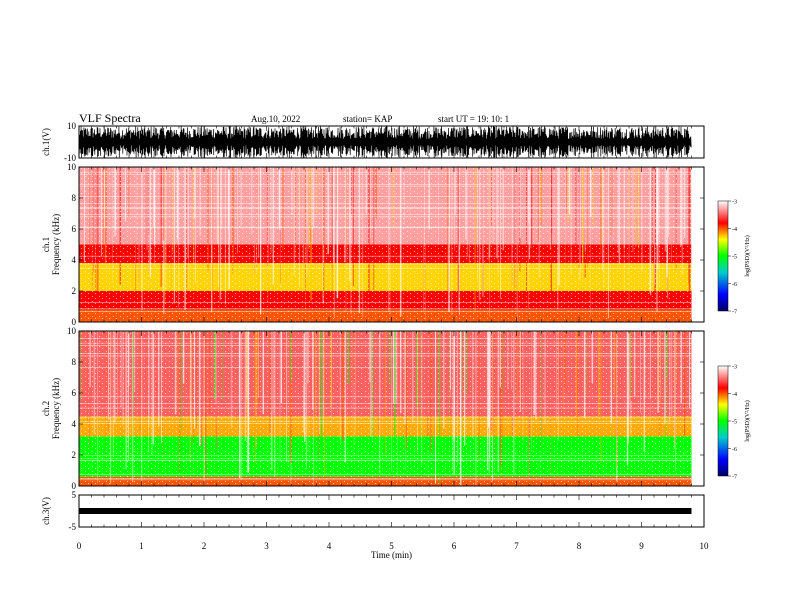 Image resolution: width=792 pixels, height=612 pixels. Describe the element at coordinates (641, 546) in the screenshot. I see `x-tick-label: 9` at that location.